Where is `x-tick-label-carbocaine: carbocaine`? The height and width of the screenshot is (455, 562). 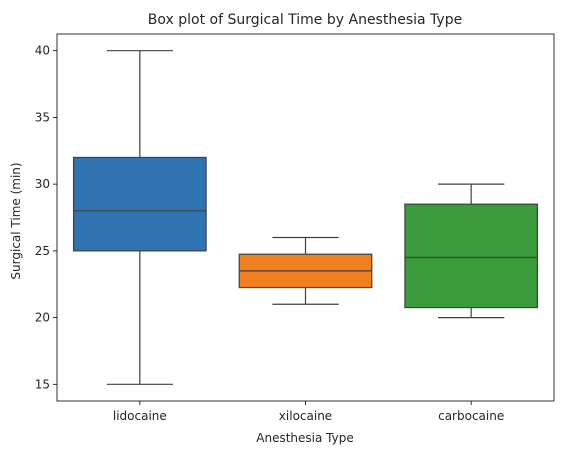 x-tick-label-carbocaine: carbocaine is located at coordinates (471, 416).